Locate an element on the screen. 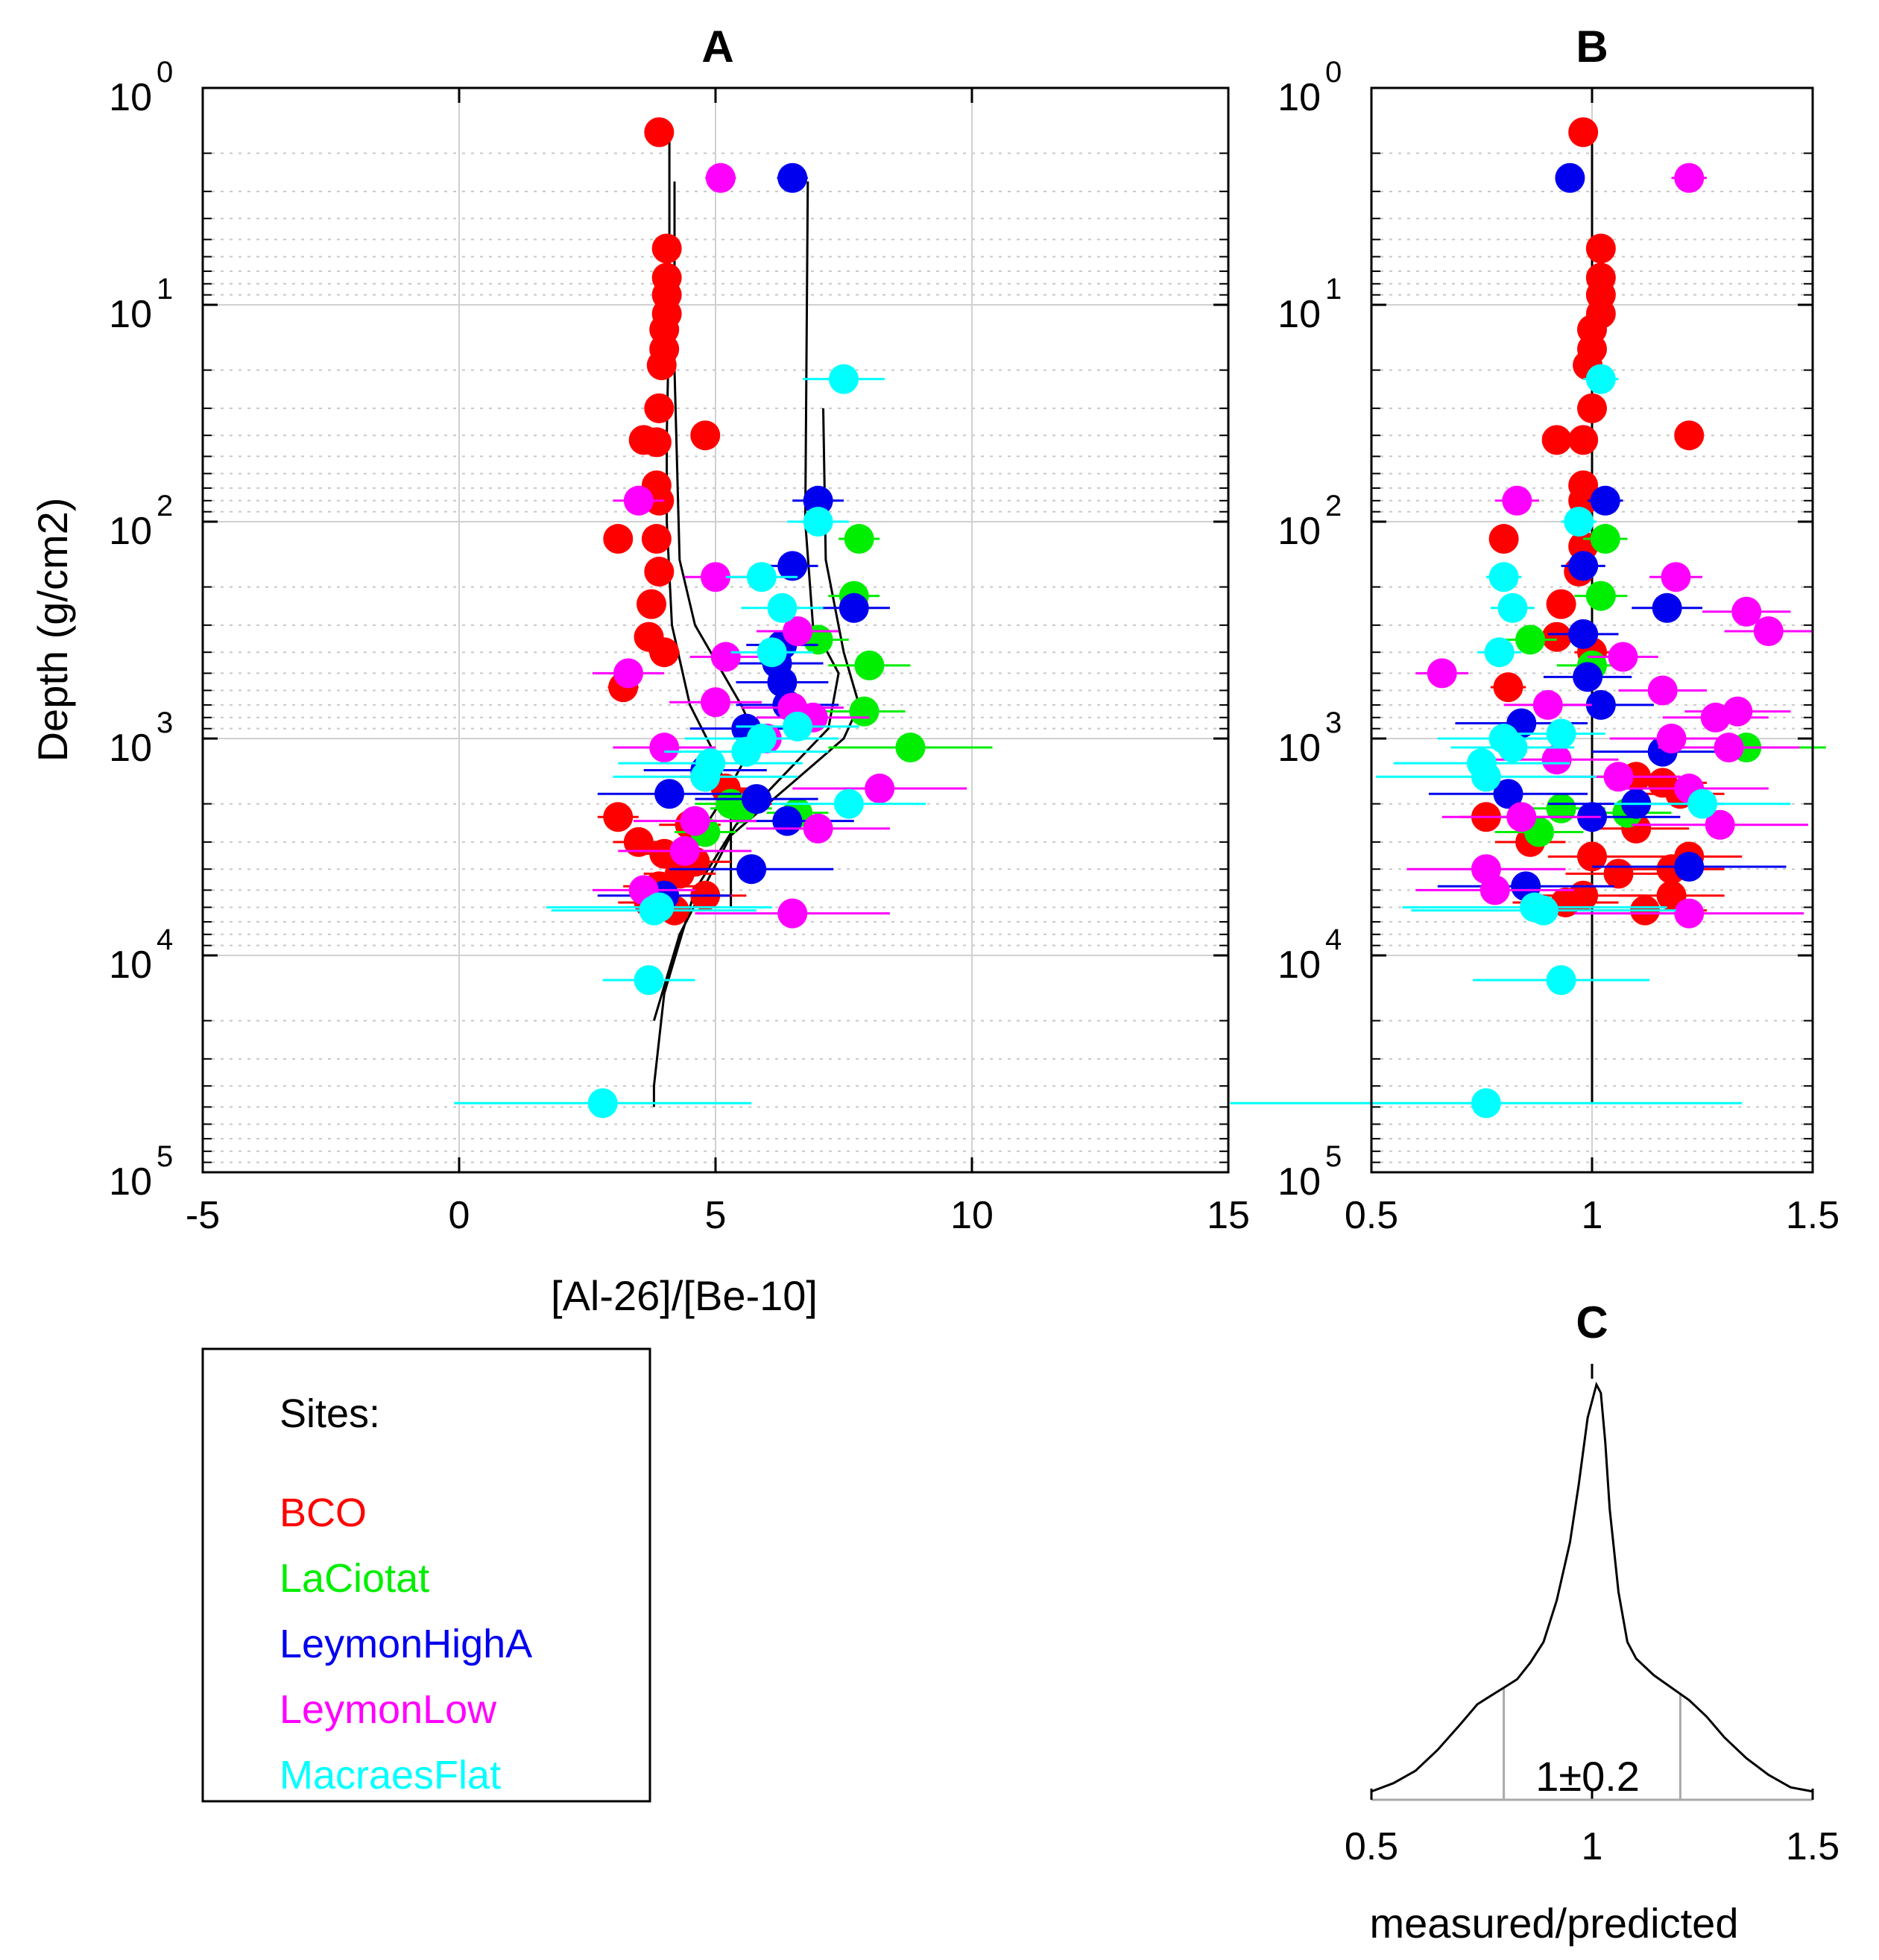 This screenshot has width=1879, height=1960. ytick-exponent: 3 is located at coordinates (165, 722).